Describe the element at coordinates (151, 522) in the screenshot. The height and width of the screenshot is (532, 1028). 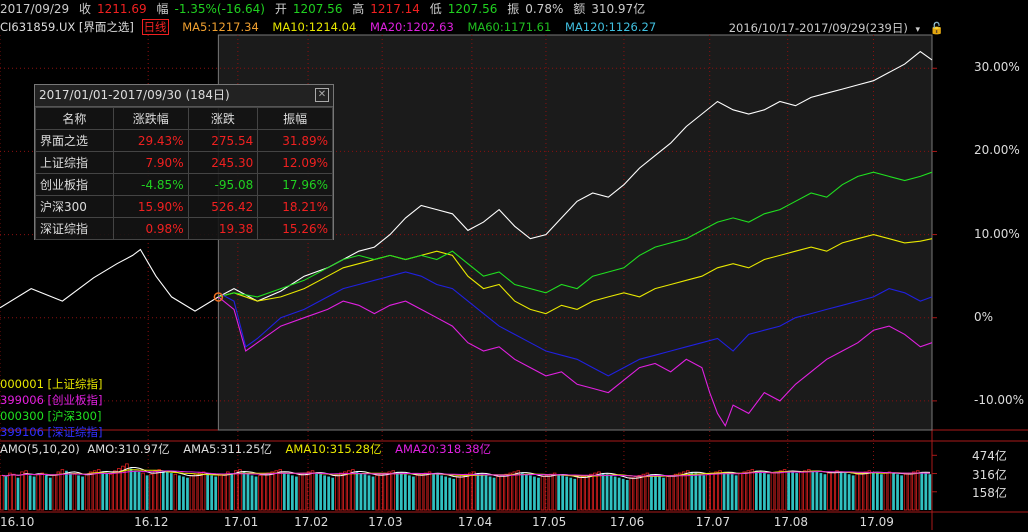
I see `x-tick-label: 16.12` at that location.